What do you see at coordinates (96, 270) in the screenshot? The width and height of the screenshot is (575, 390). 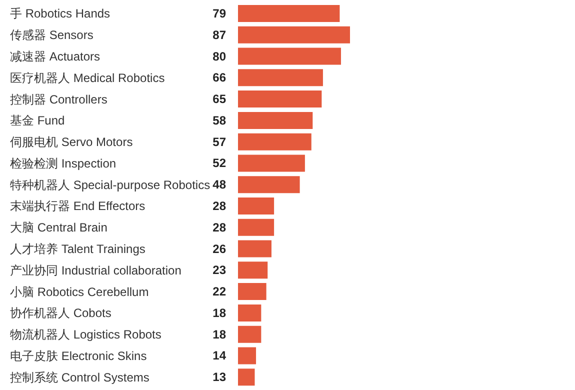 I see `y-tick-label: 产业协同 Industrial collaboration` at bounding box center [96, 270].